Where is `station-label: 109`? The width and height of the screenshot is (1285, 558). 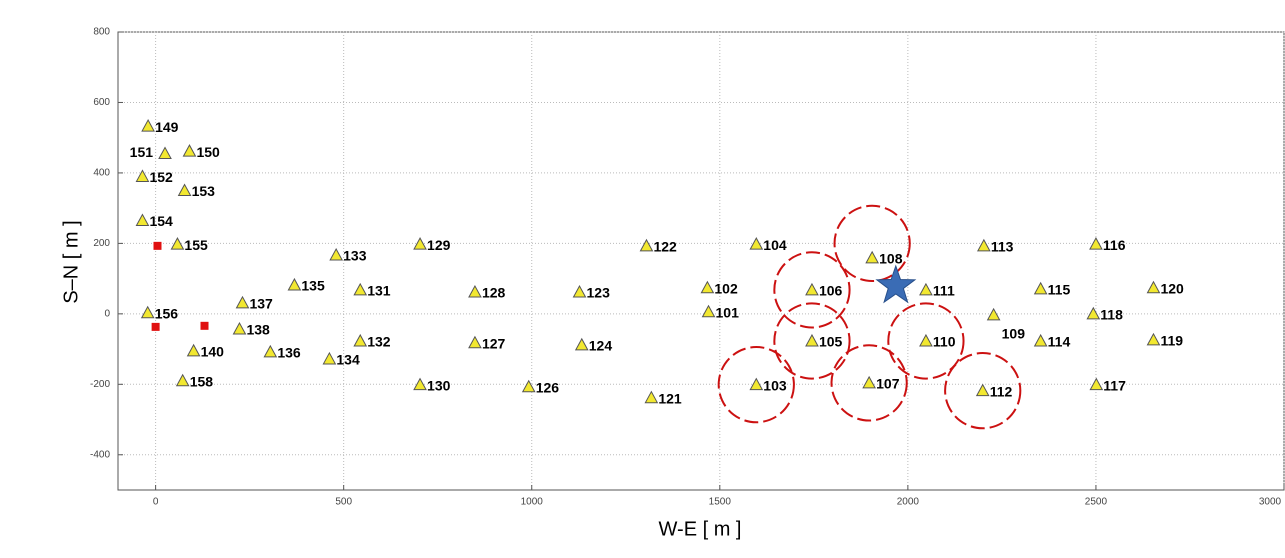
station-label: 109 is located at coordinates (1014, 334).